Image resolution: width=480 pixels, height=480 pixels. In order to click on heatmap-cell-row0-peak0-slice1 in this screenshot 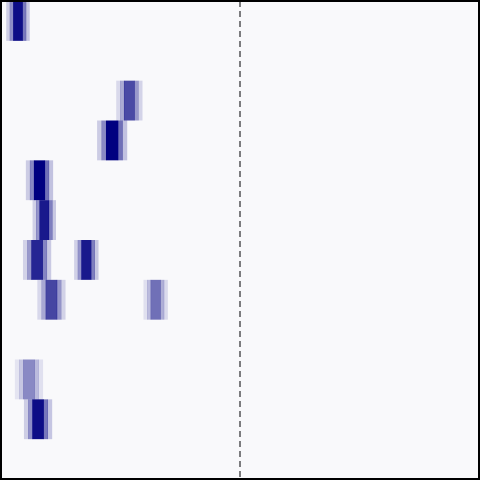, I will do `click(11, 21)`.